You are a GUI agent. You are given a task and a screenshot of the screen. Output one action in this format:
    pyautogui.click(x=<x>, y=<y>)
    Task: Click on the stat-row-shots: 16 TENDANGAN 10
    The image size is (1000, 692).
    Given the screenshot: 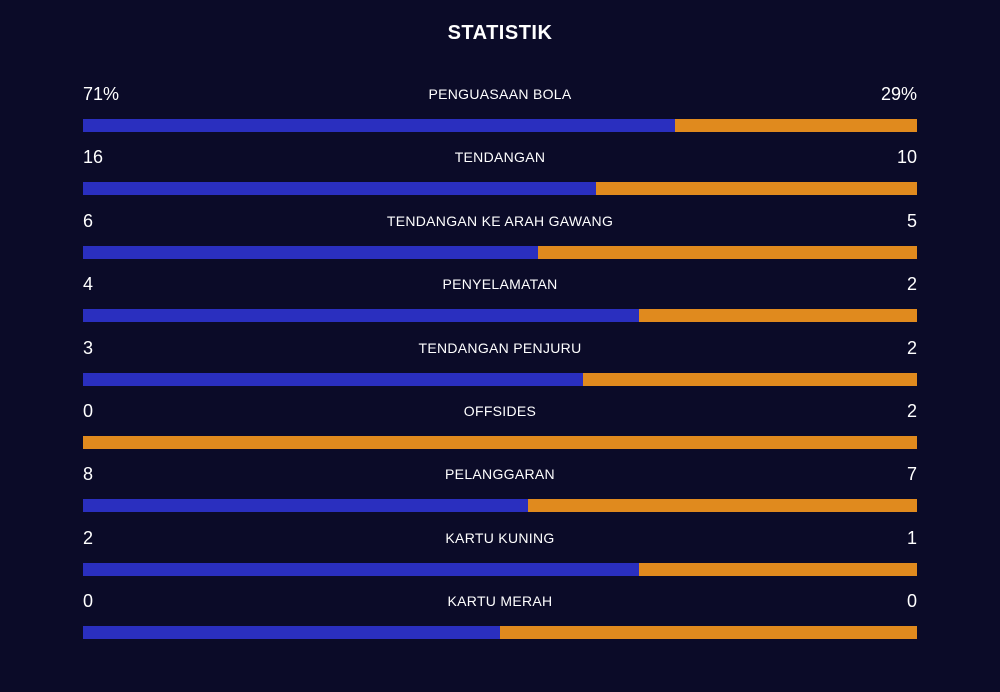 What is the action you would take?
    pyautogui.click(x=500, y=174)
    